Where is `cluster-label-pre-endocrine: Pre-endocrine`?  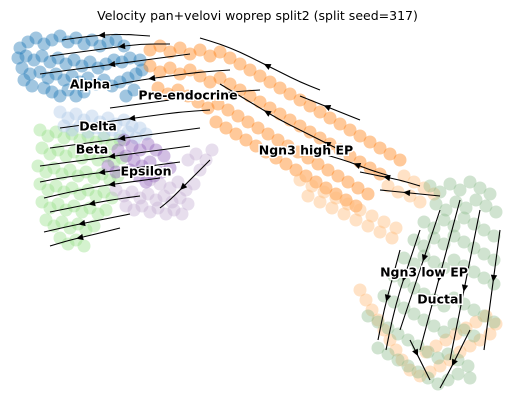
cluster-label-pre-endocrine: Pre-endocrine is located at coordinates (187, 95).